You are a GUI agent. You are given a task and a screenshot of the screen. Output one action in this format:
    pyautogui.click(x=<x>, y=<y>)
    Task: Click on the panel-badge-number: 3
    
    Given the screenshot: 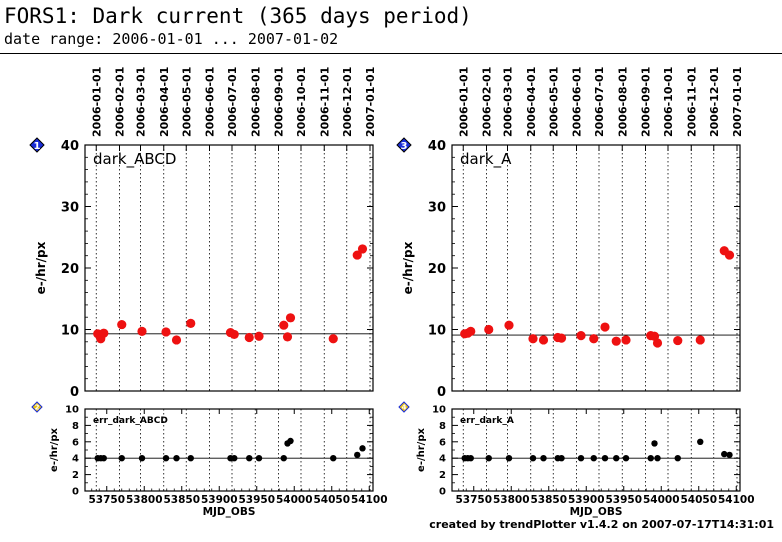 What is the action you would take?
    pyautogui.click(x=404, y=146)
    